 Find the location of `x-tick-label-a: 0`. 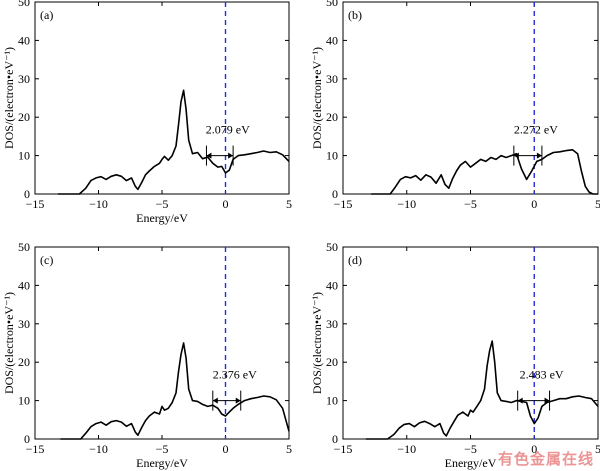

x-tick-label-a: 0 is located at coordinates (226, 204).